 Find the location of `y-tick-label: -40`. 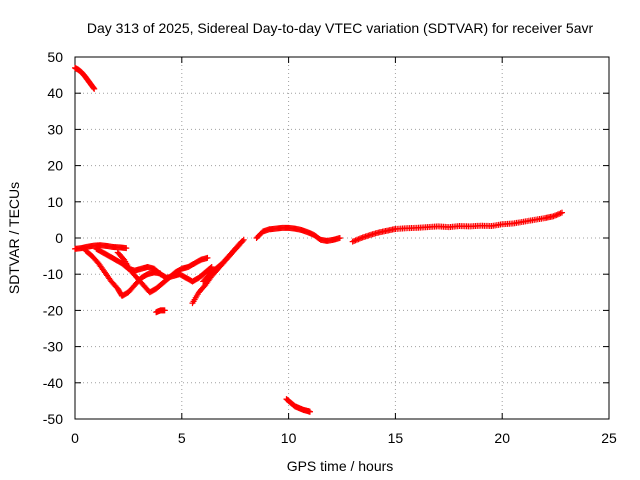

y-tick-label: -40 is located at coordinates (53, 383).